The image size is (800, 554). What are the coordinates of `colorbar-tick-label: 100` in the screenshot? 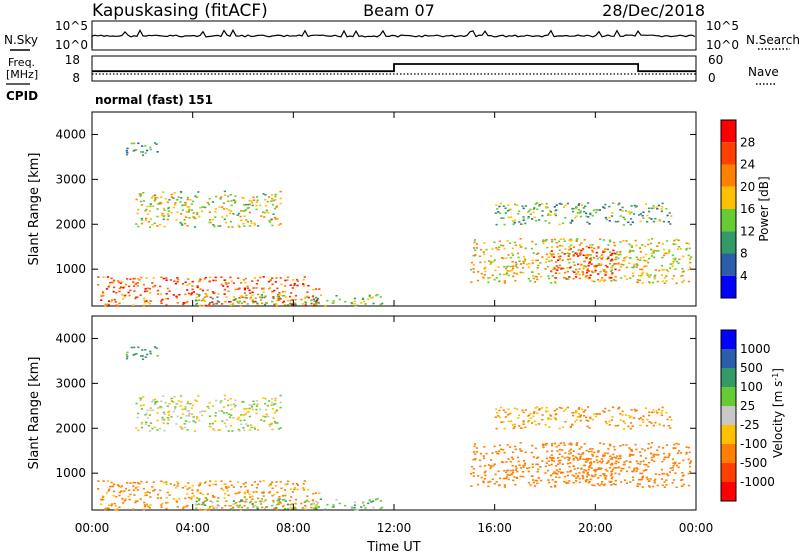 It's located at (751, 387).